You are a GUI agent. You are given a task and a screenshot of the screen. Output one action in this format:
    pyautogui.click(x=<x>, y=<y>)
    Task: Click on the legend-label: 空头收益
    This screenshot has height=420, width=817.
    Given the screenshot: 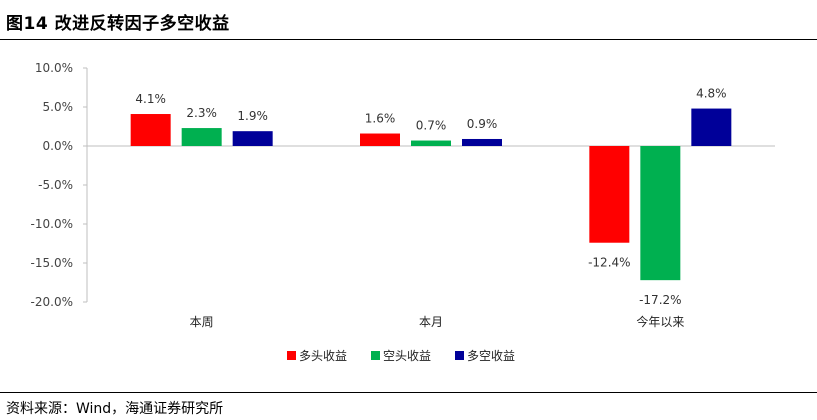 What is the action you would take?
    pyautogui.click(x=407, y=356)
    